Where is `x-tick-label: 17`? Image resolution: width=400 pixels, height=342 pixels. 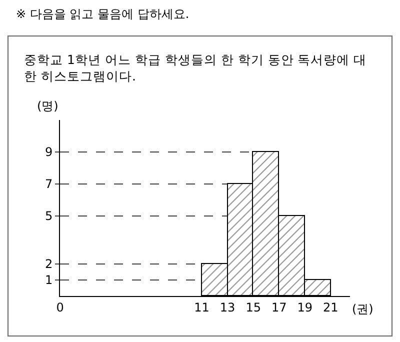
x-tick-label: 17 is located at coordinates (279, 307).